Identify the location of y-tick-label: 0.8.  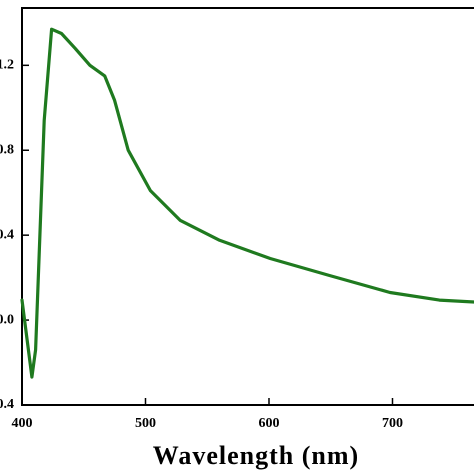
(7, 149).